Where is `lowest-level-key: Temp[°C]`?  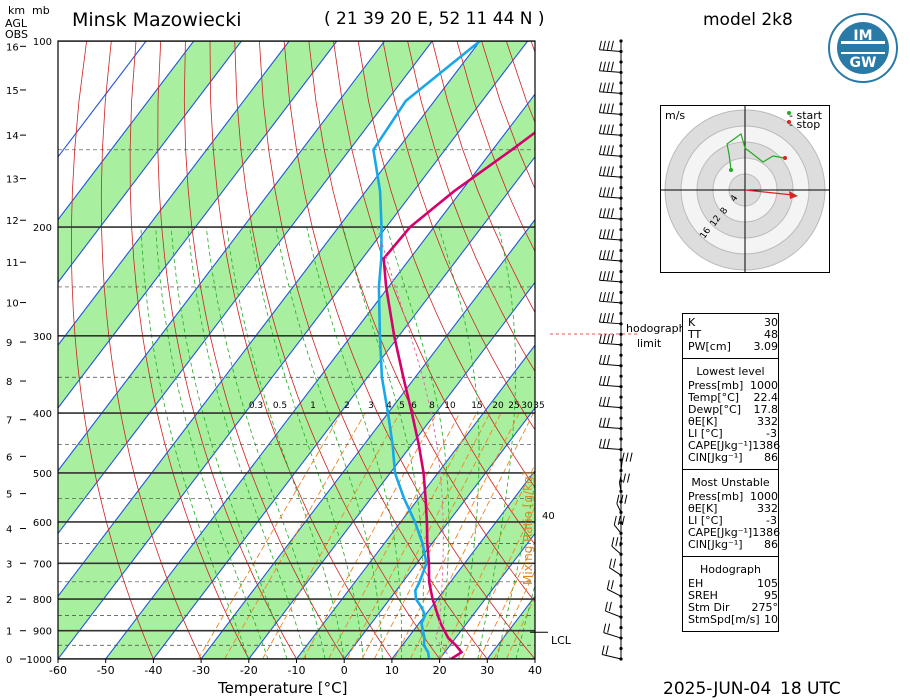
lowest-level-key: Temp[°C] is located at coordinates (714, 397).